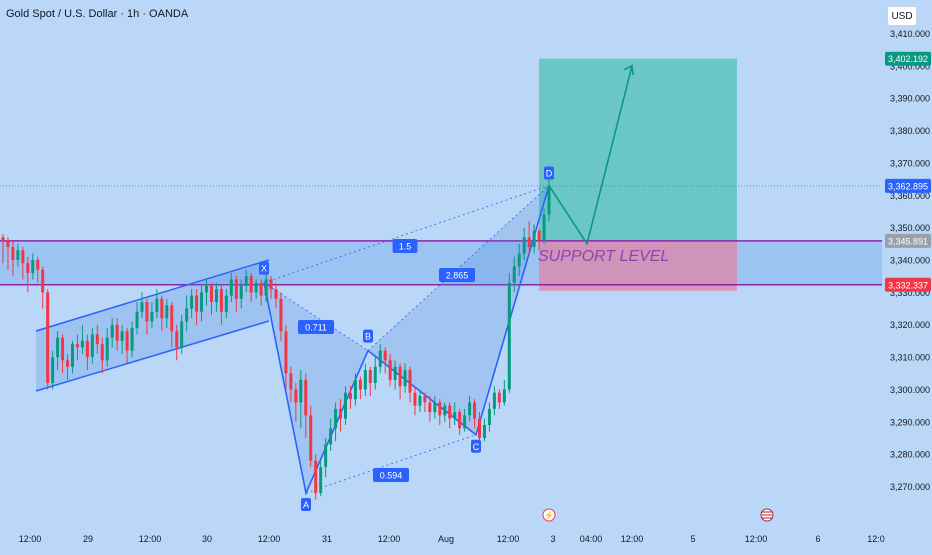  I want to click on pattern-point-badge, so click(264, 268).